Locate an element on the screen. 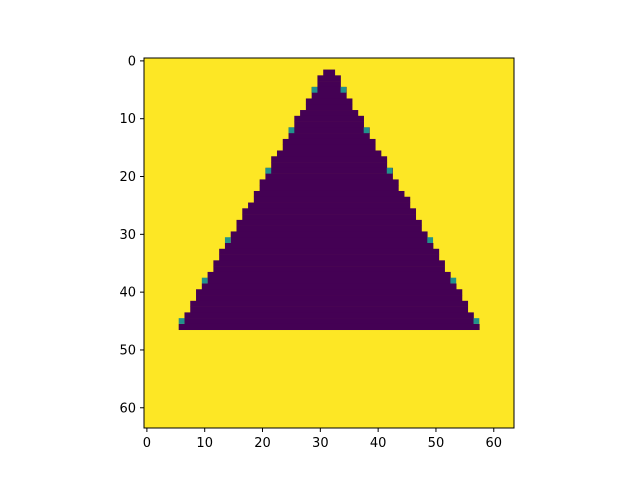  x-tick-label: 50 is located at coordinates (436, 443).